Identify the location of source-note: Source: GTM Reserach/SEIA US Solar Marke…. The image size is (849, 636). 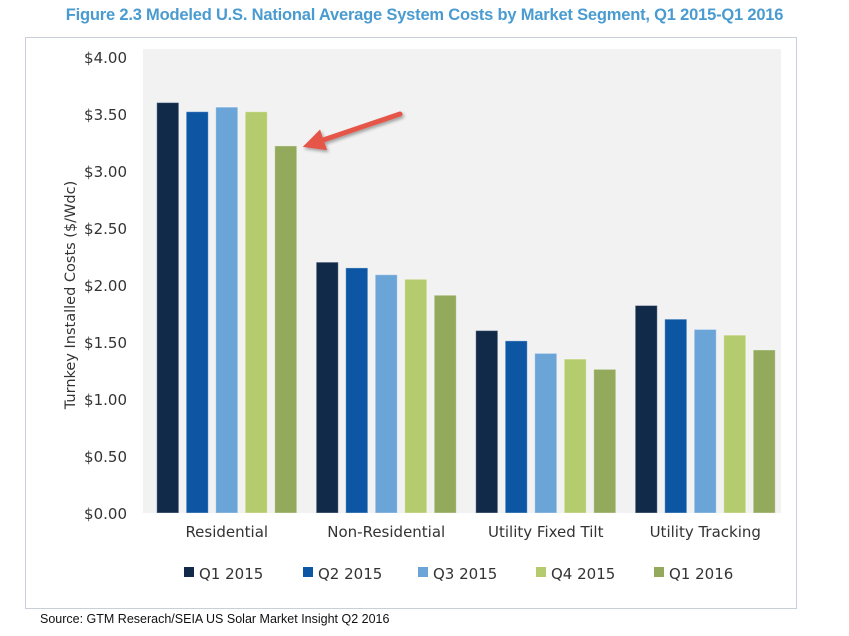
(215, 619).